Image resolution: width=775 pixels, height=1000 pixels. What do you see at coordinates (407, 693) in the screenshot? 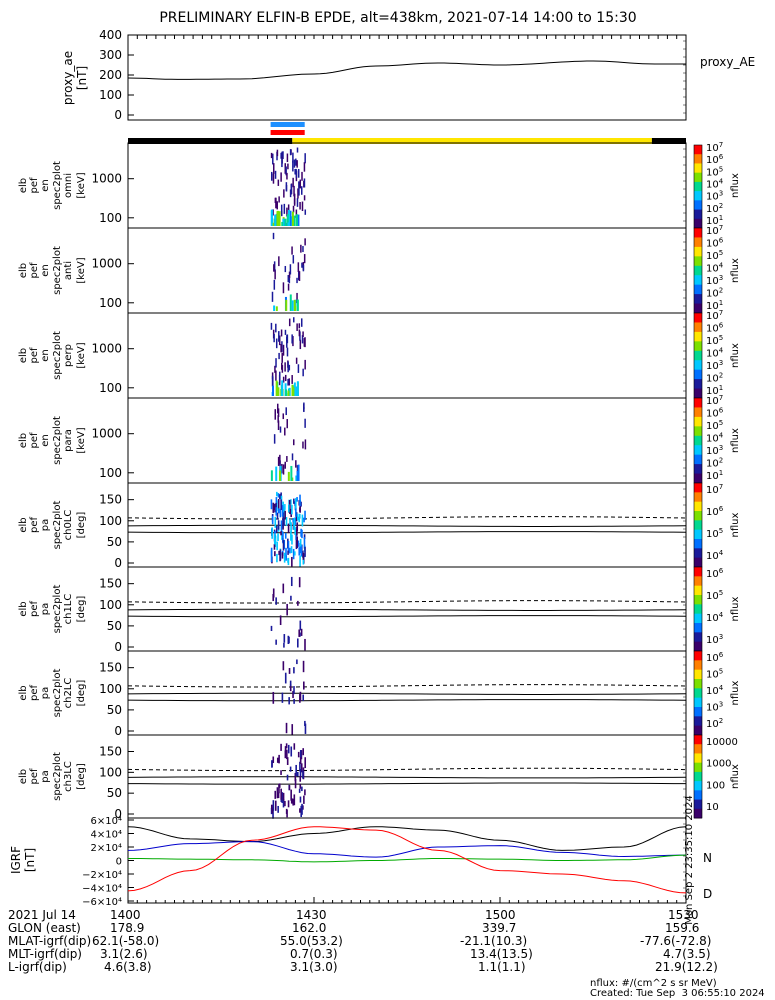
I see `loss-cone-line` at bounding box center [407, 693].